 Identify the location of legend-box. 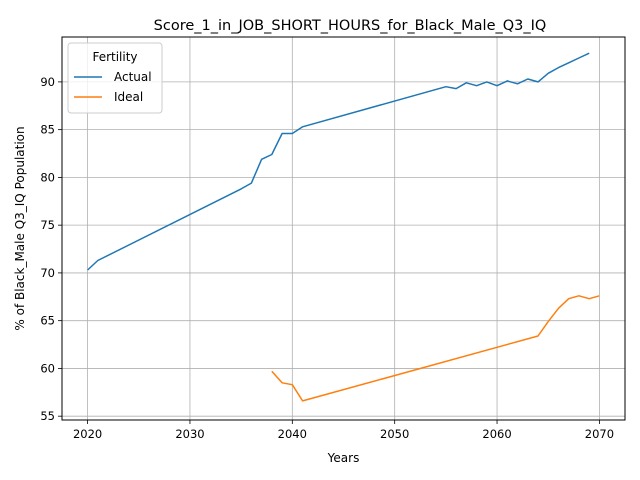
(115, 78).